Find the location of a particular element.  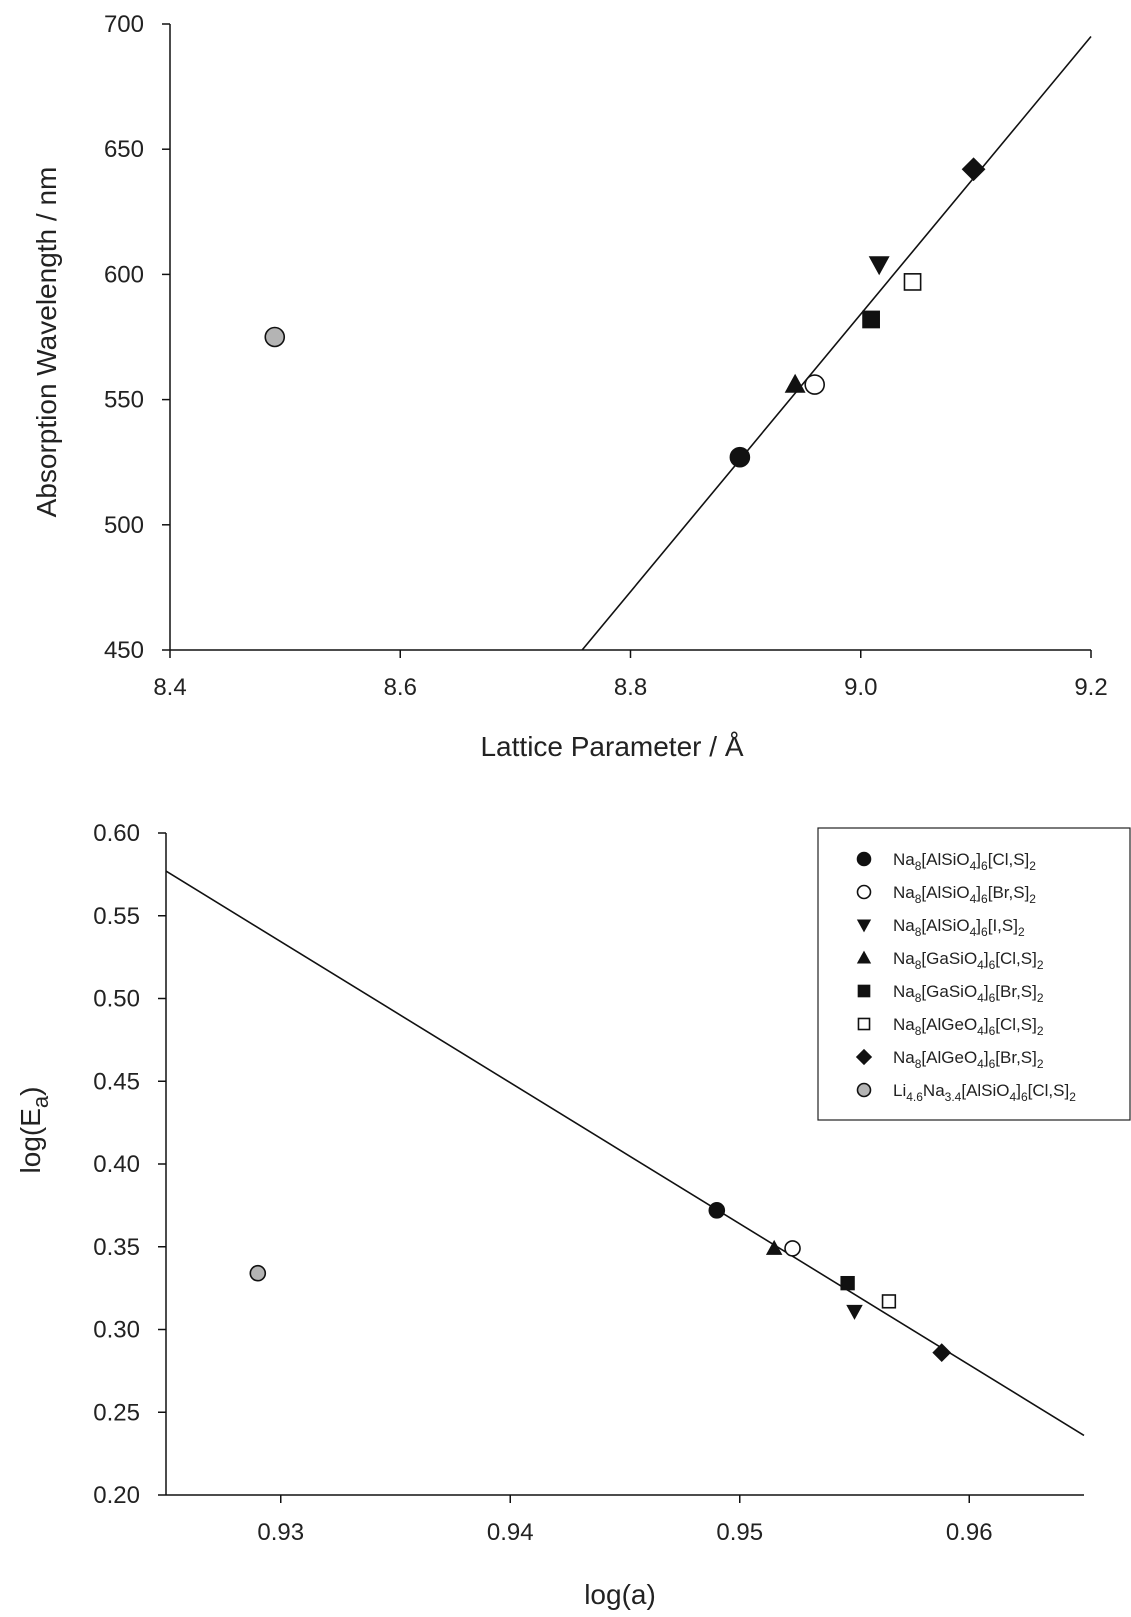

x-tick-label: 8.4 is located at coordinates (169, 687).